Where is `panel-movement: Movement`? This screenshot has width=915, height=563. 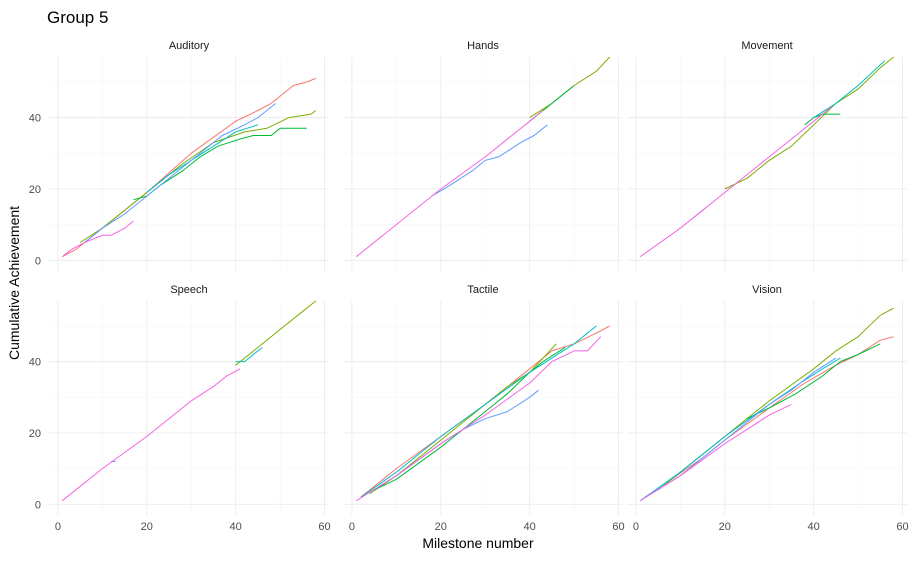
panel-movement: Movement is located at coordinates (767, 155).